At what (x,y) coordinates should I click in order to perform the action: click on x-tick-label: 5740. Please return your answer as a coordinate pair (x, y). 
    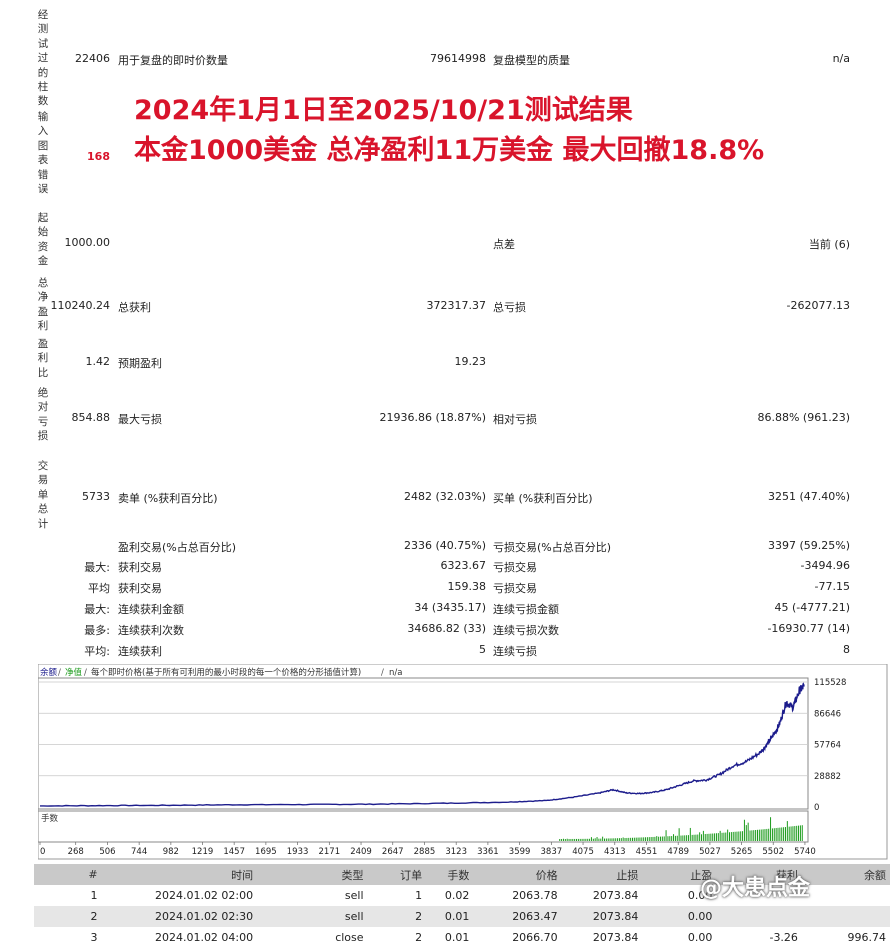
    Looking at the image, I should click on (805, 852).